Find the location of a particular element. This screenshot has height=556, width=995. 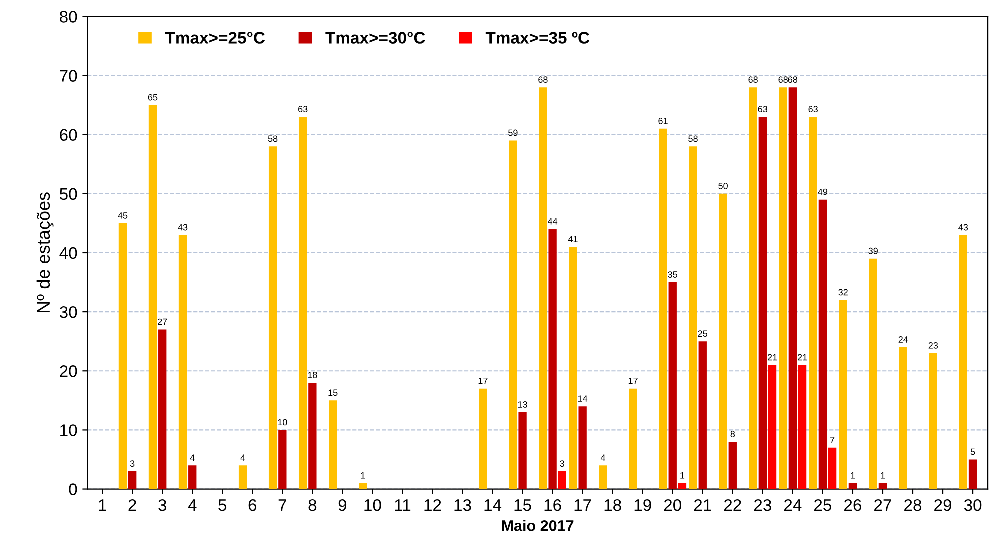

data-label: 58 is located at coordinates (273, 139).